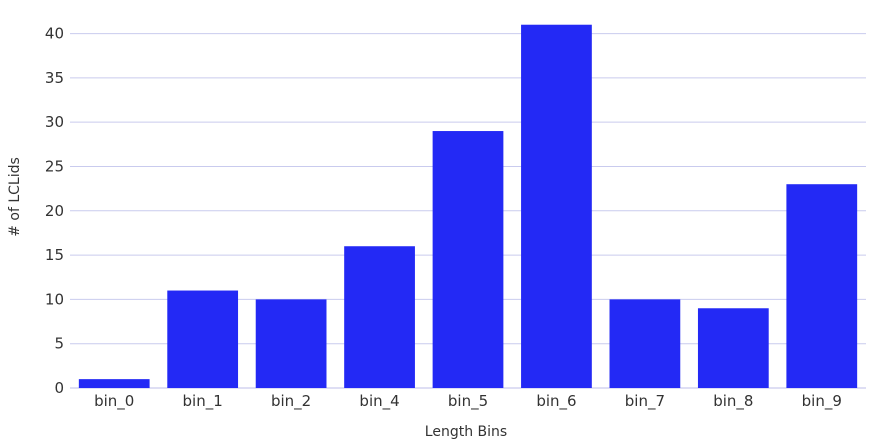 This screenshot has height=443, width=877. What do you see at coordinates (54, 78) in the screenshot?
I see `y-tick-label: 35` at bounding box center [54, 78].